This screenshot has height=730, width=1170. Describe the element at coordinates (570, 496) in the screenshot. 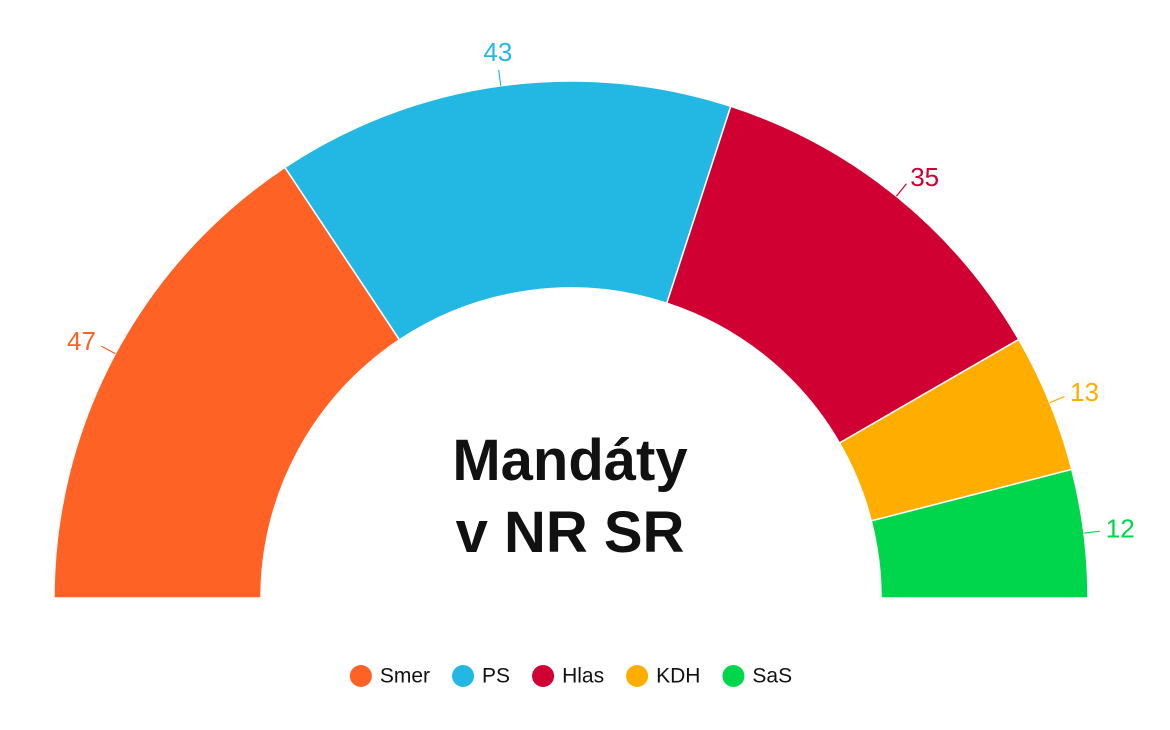

I see `chart-title: Mandáty v NR SR` at that location.